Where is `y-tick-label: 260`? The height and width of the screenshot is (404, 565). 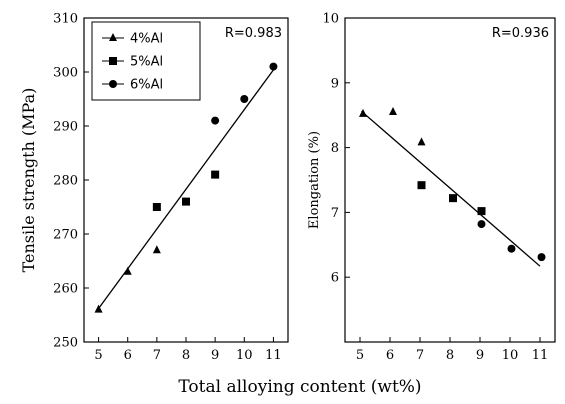
y-tick-label: 260 is located at coordinates (65, 289).